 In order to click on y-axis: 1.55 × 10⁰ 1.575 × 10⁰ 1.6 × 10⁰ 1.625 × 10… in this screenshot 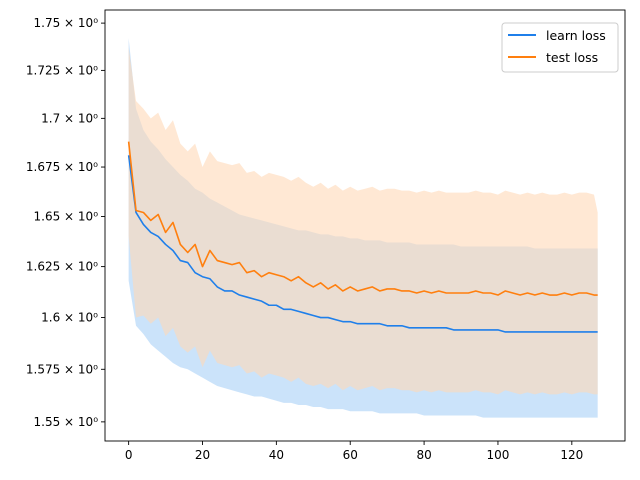, I will do `click(65, 222)`.